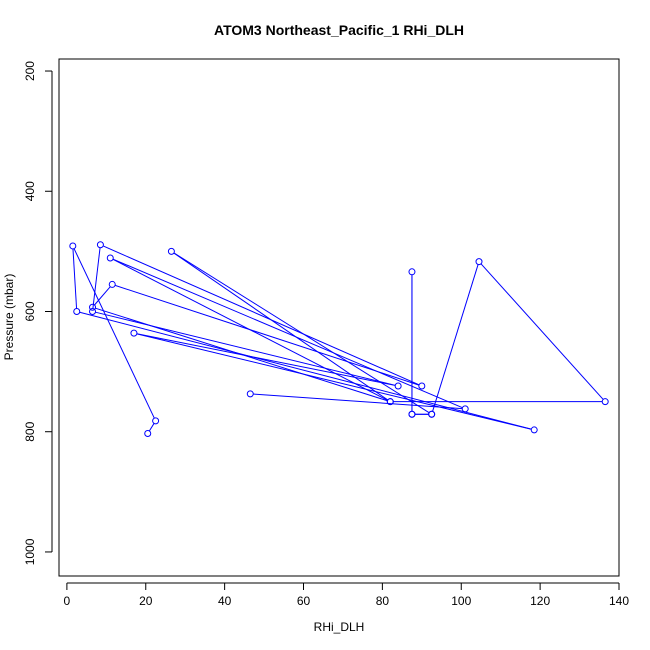 This screenshot has height=650, width=650. Describe the element at coordinates (346, 595) in the screenshot. I see `x-axis: 0 20 40 60 80 100 120 140` at that location.